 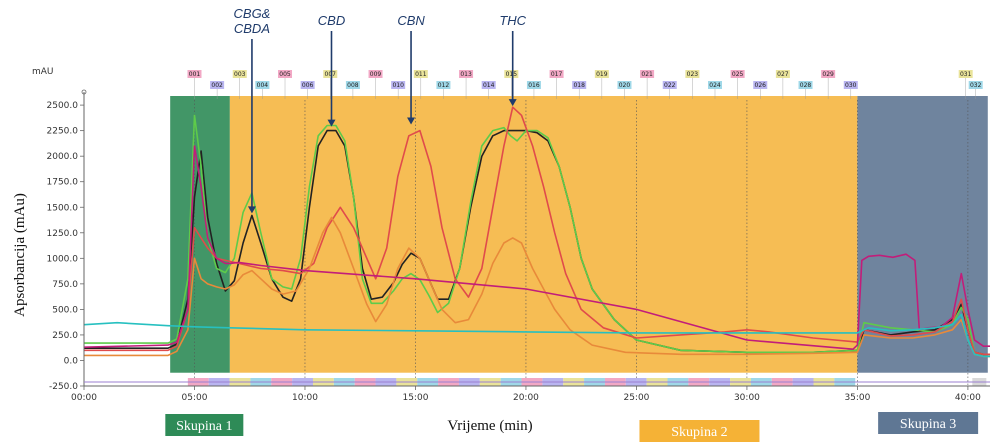 What do you see at coordinates (411, 20) in the screenshot?
I see `peak-label: CBN` at bounding box center [411, 20].